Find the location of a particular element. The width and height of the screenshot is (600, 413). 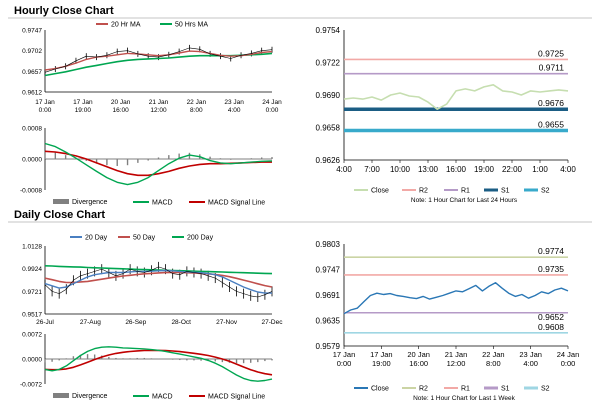

daily-price-x-tick: 26-Jul is located at coordinates (45, 322).